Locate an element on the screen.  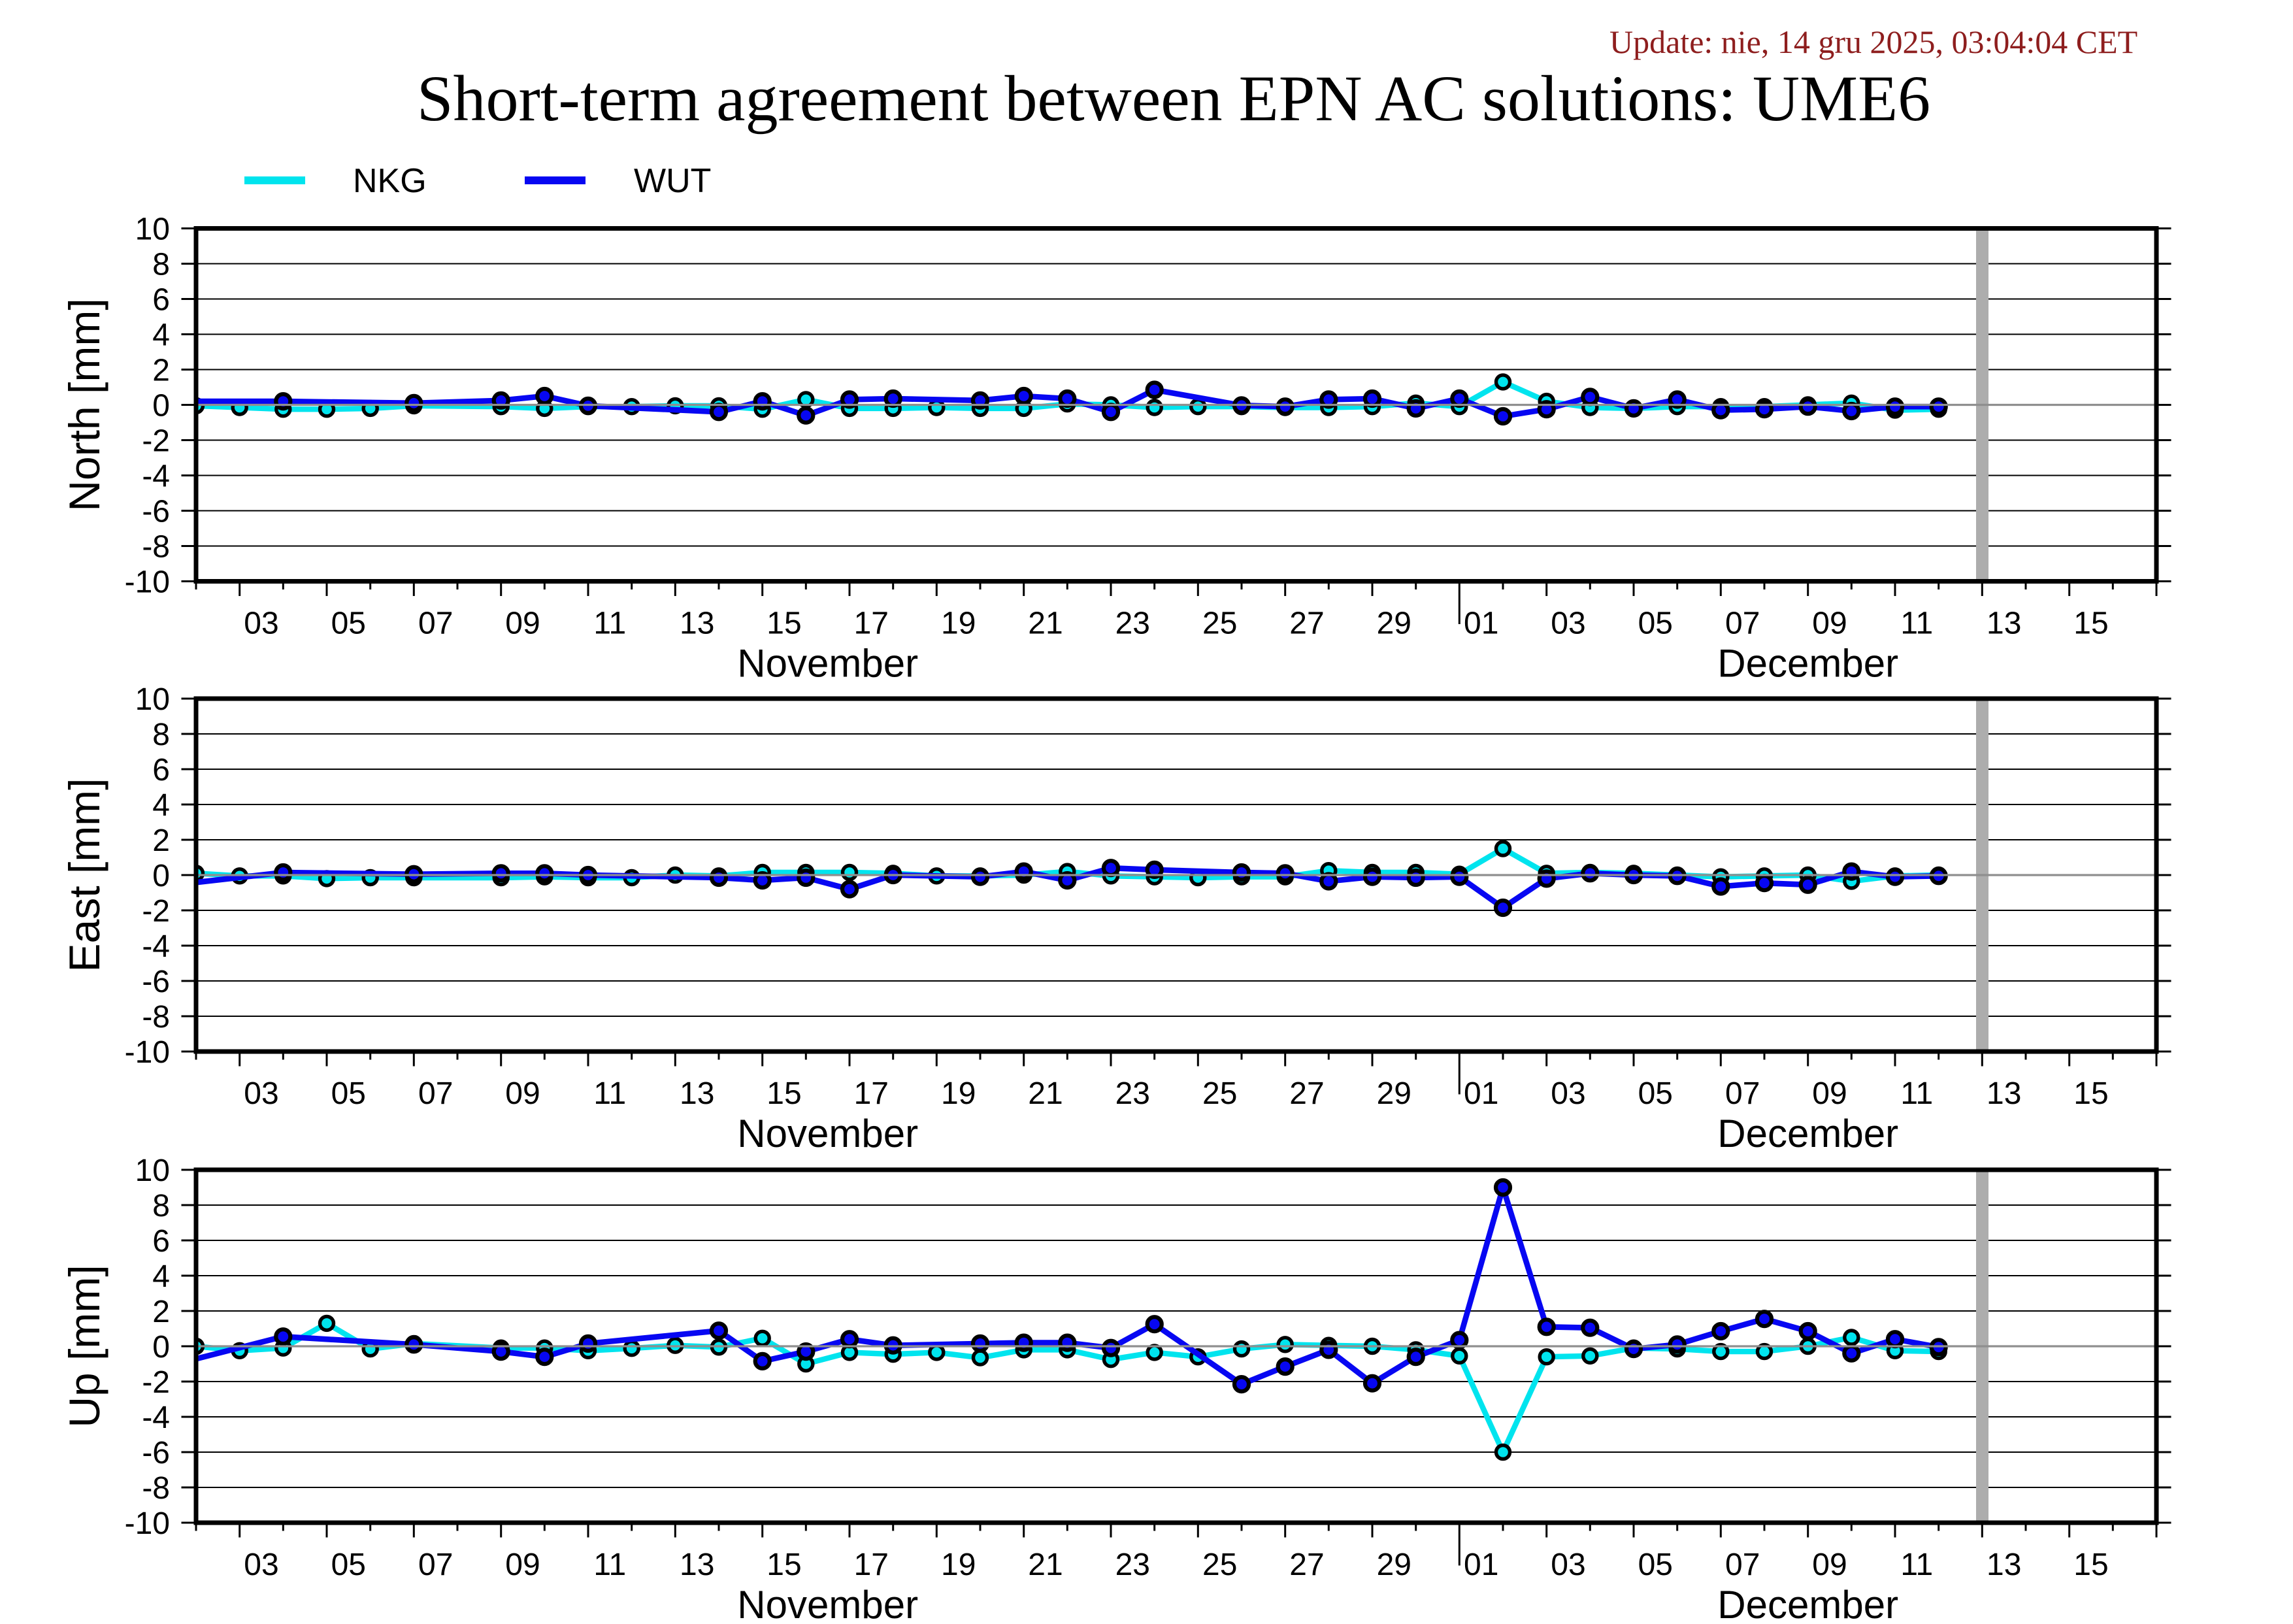
svg-text: Up [mm] is located at coordinates (84, 1346).